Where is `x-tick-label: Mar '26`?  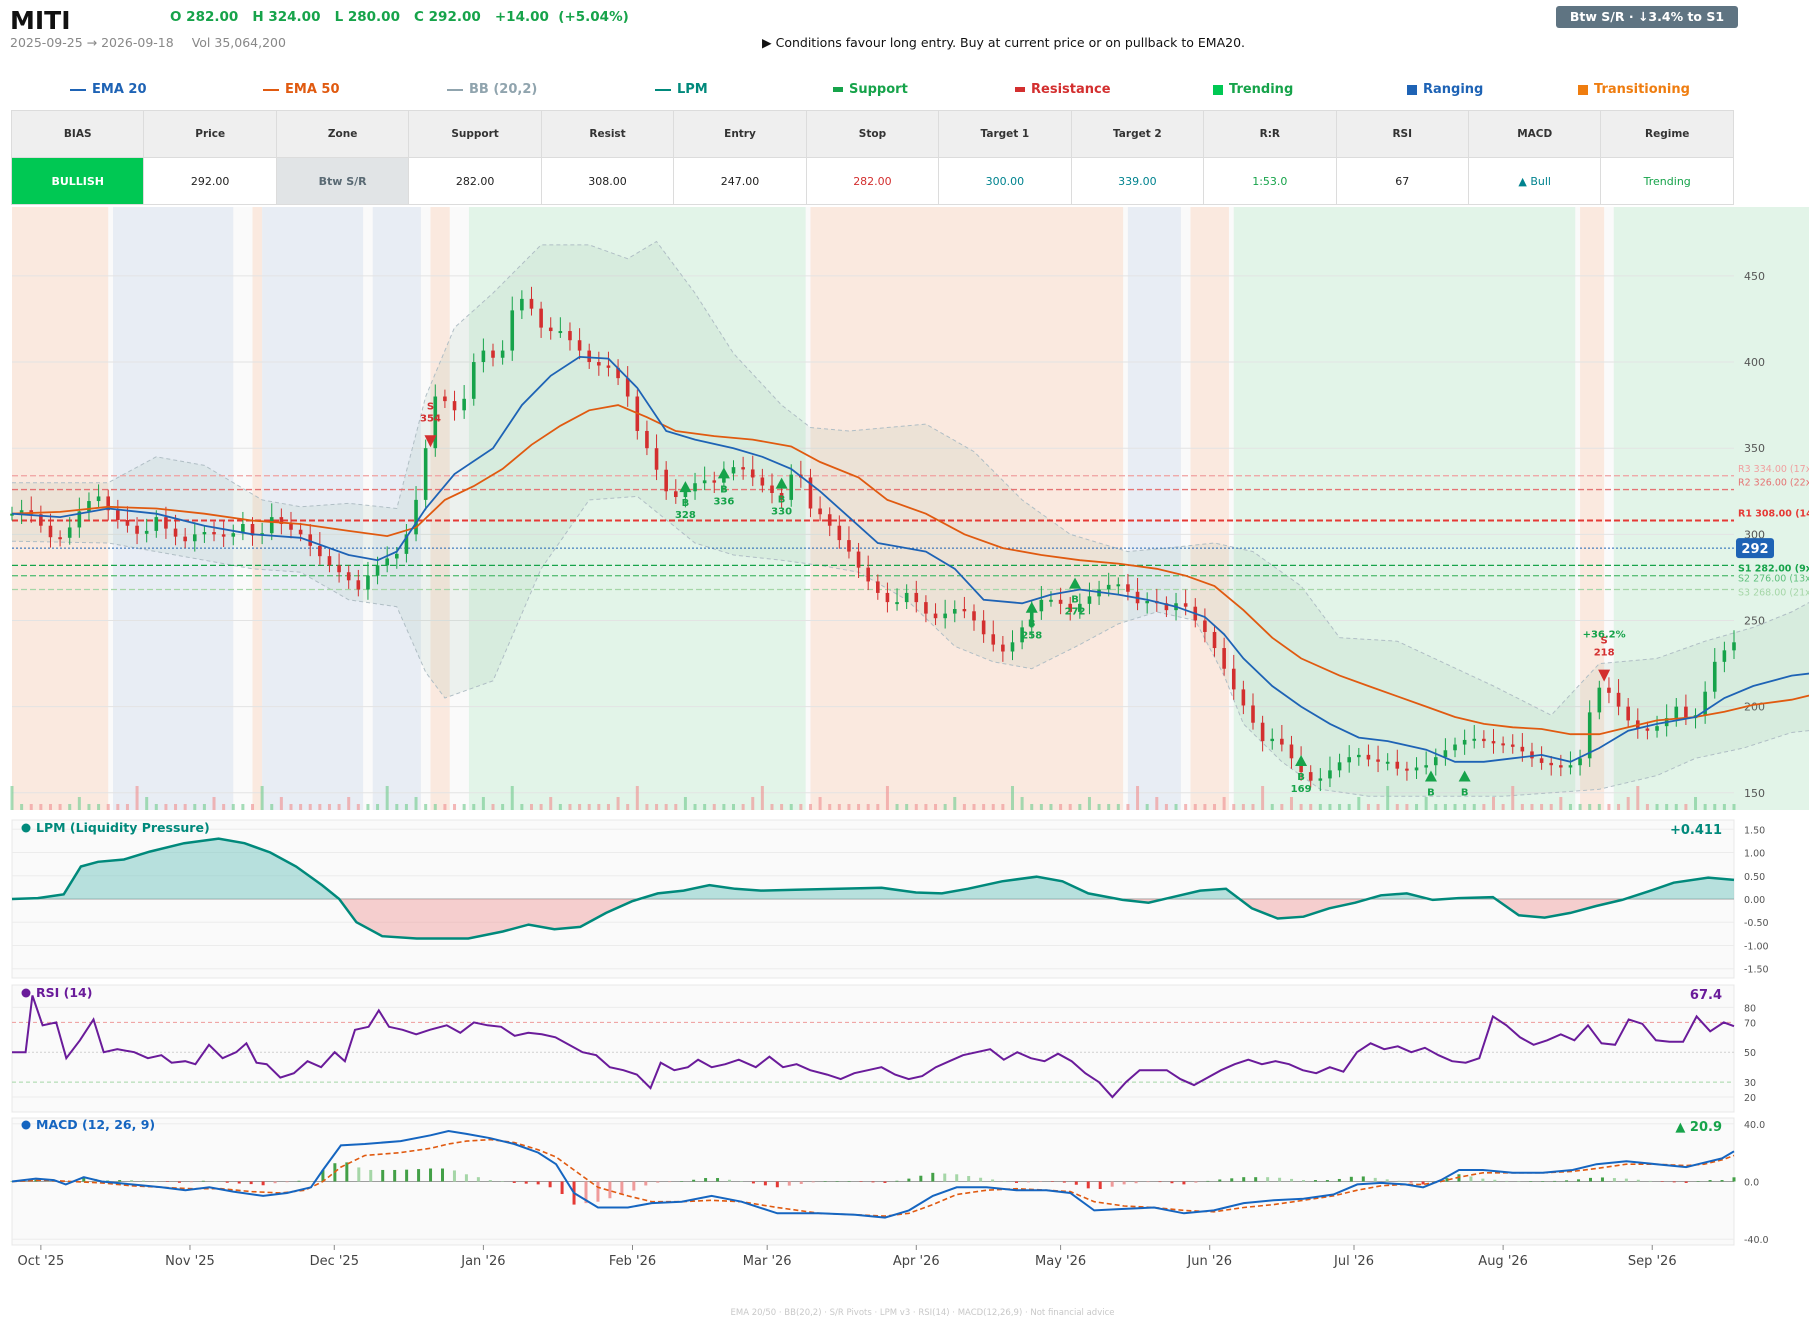 x-tick-label: Mar '26 is located at coordinates (767, 1261).